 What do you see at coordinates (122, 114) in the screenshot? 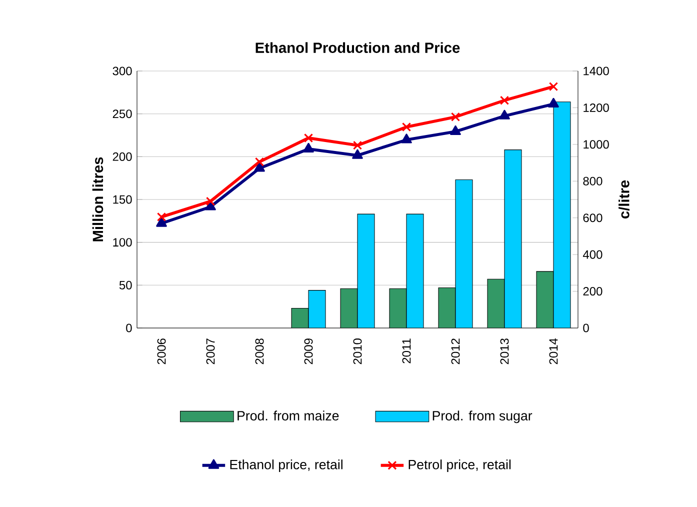
I see `y-tick-label: 250` at bounding box center [122, 114].